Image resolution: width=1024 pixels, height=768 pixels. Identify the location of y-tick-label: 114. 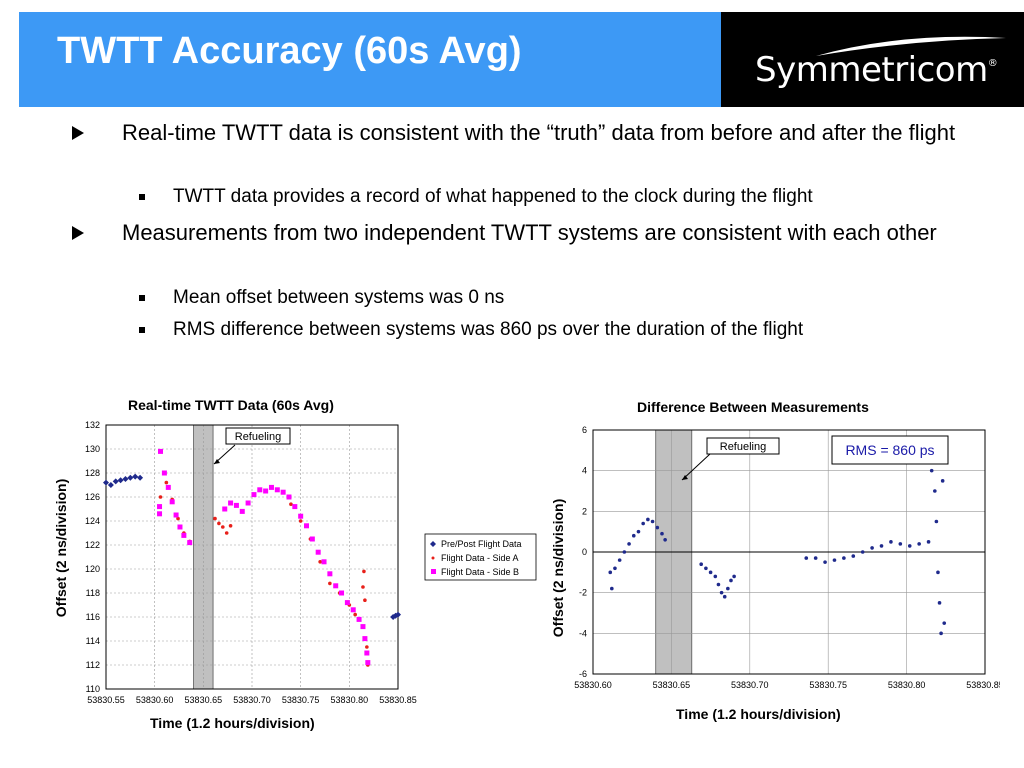
(93, 641).